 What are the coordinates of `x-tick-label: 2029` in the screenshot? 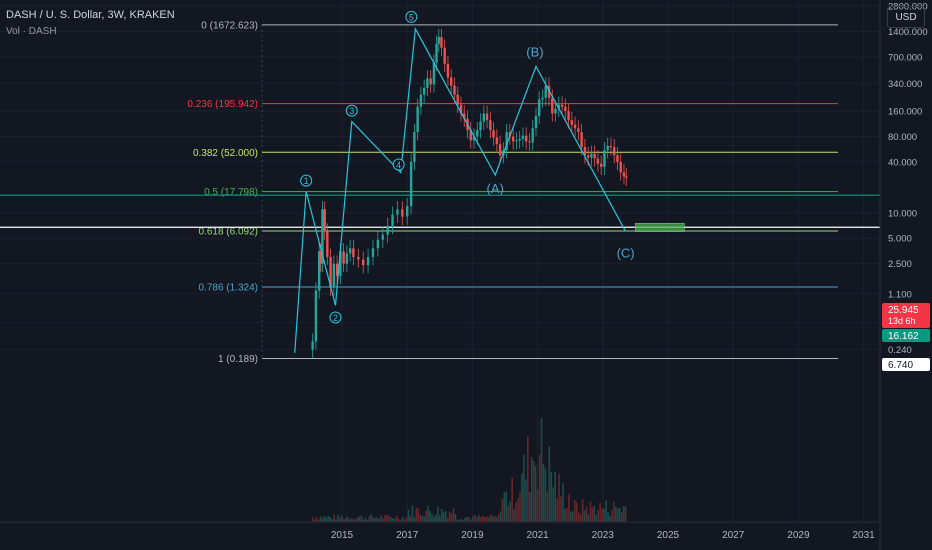 It's located at (798, 535).